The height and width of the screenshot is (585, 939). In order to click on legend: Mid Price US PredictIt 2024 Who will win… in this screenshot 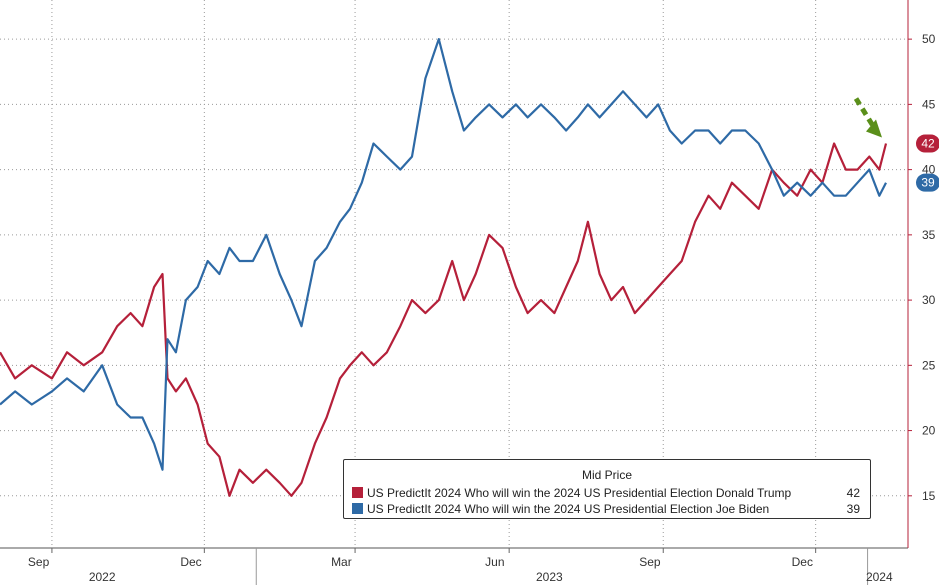, I will do `click(607, 489)`.